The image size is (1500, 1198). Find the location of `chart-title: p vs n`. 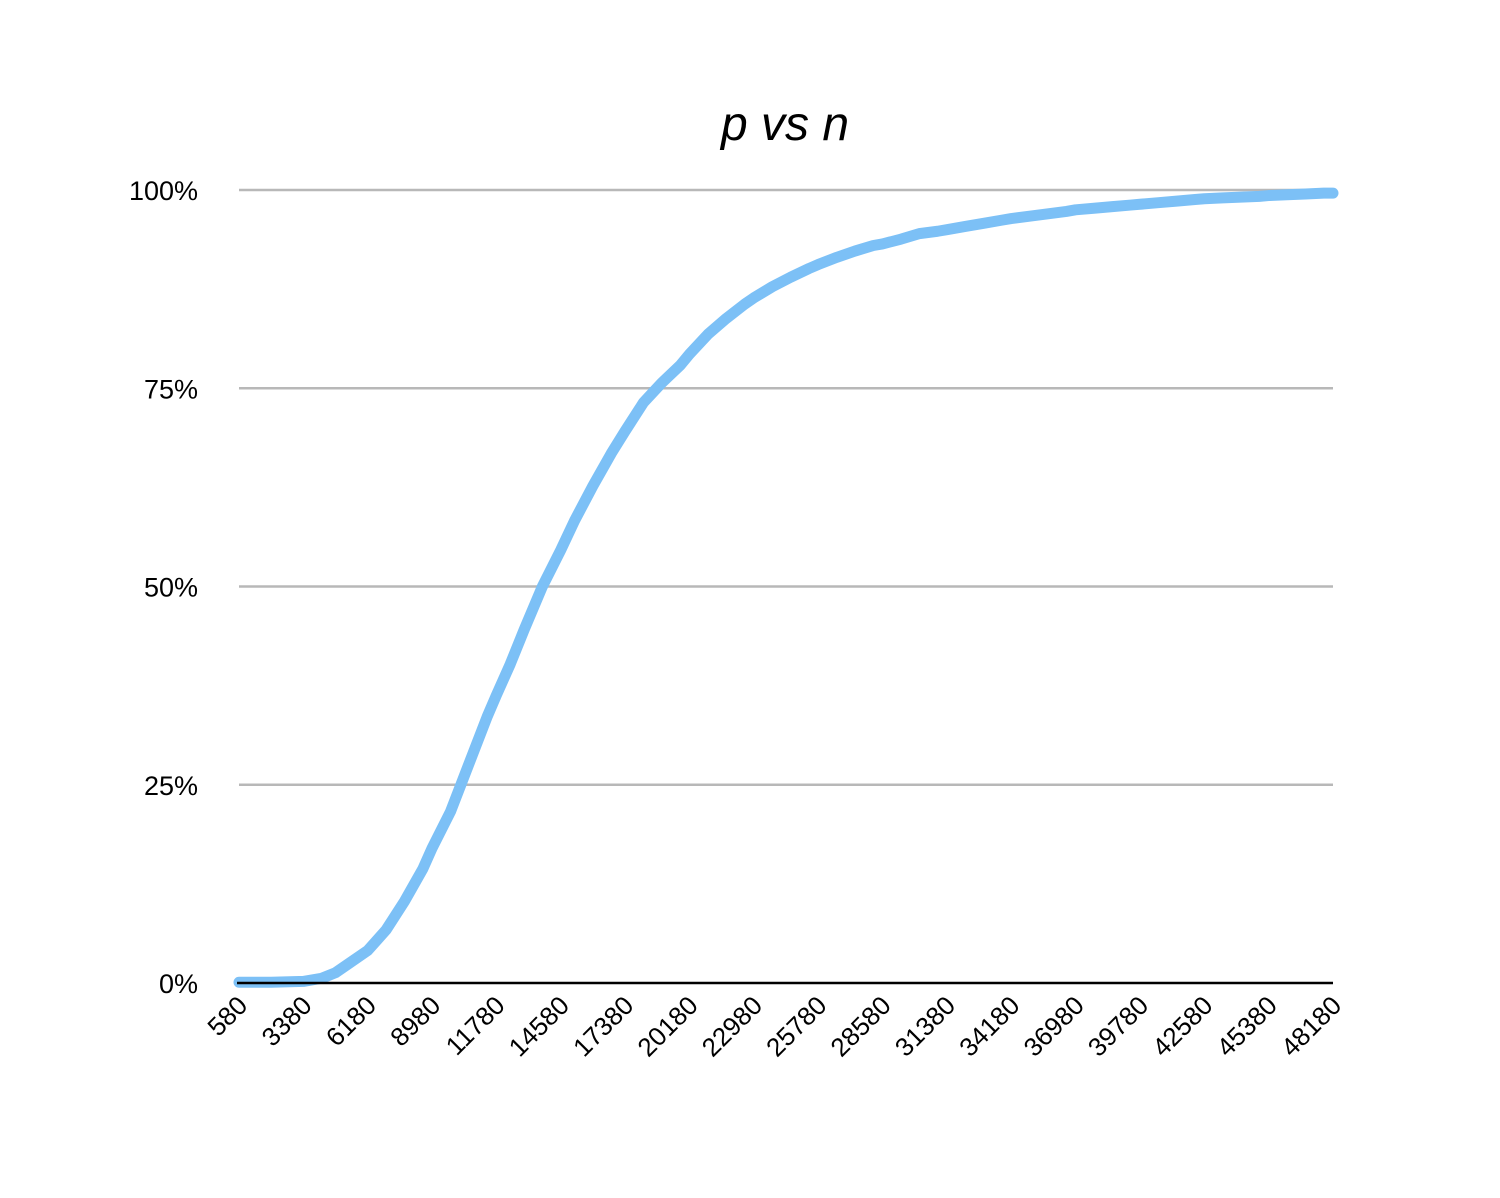

chart-title: p vs n is located at coordinates (784, 124).